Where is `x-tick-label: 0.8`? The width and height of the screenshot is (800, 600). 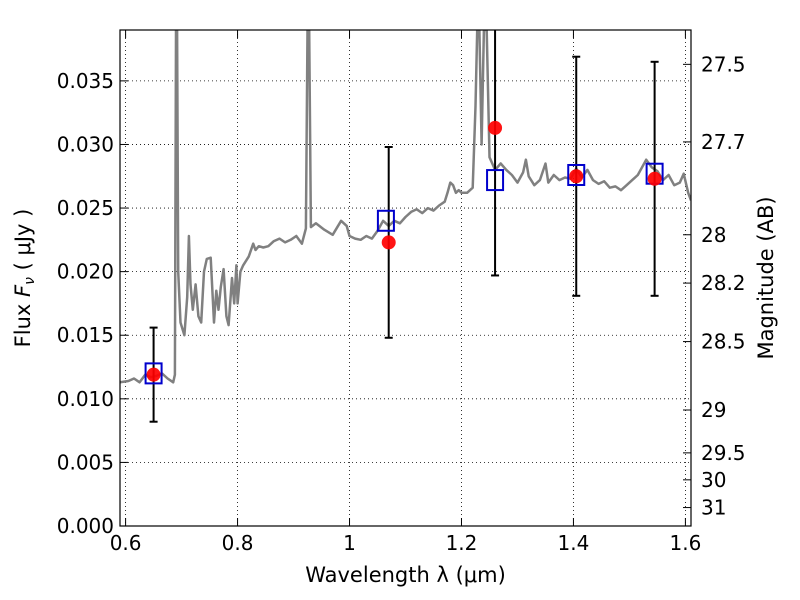 x-tick-label: 0.8 is located at coordinates (238, 543).